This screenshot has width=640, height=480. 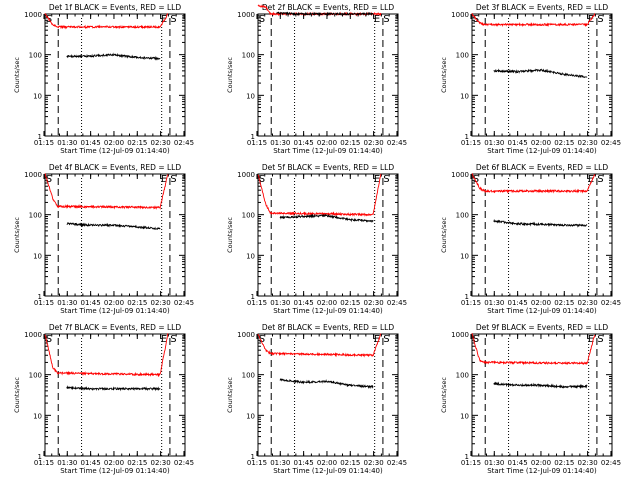 What do you see at coordinates (542, 7) in the screenshot?
I see `panel-title: Det 3f BLACK = Events, RED = LLD` at bounding box center [542, 7].